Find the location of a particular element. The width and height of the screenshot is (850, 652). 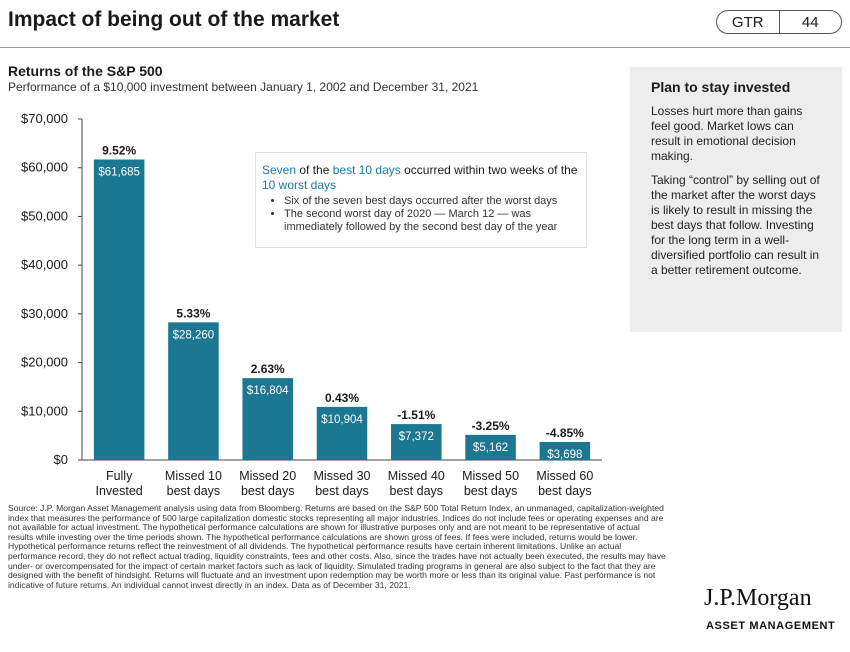

callout-text-1: of the is located at coordinates (314, 170).